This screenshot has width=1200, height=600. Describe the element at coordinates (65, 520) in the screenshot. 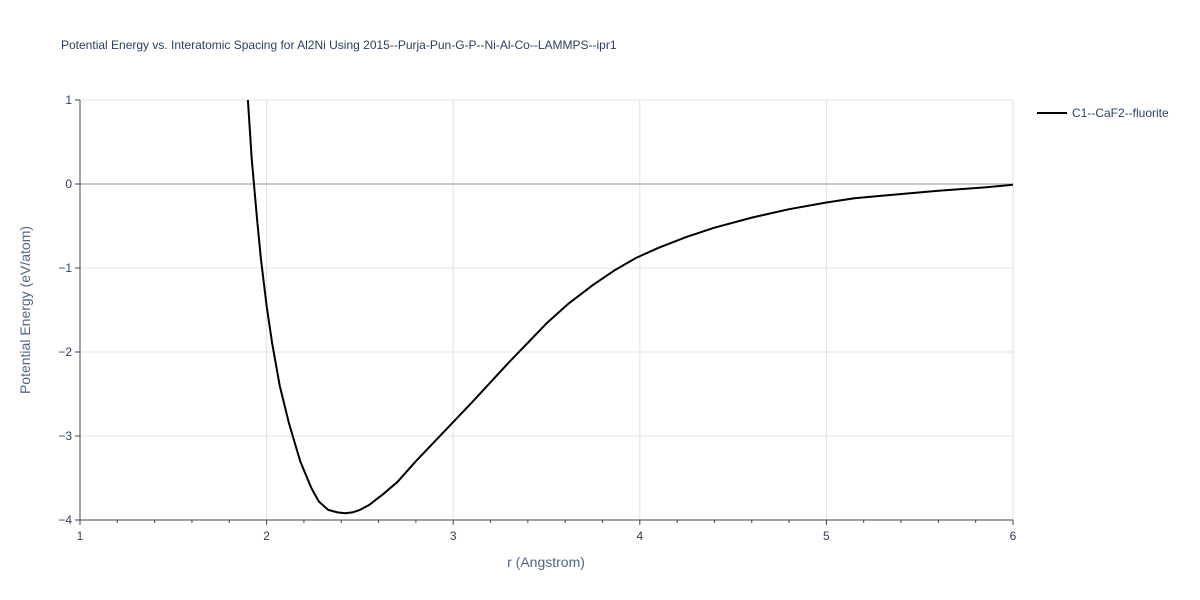

I see `y-tick-label: −4` at that location.